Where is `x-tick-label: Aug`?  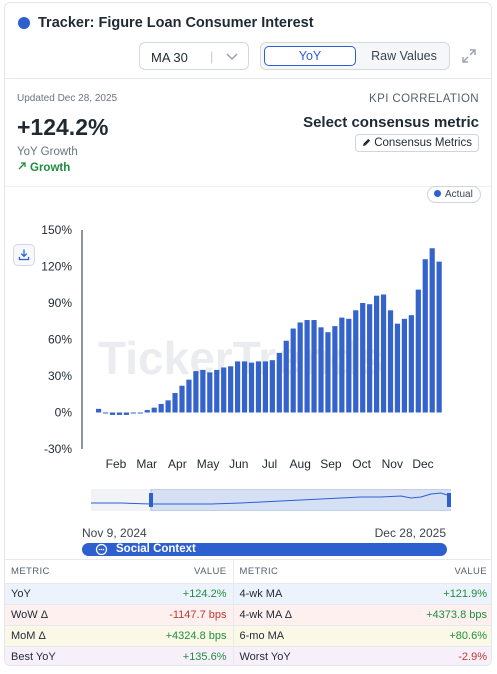
x-tick-label: Aug is located at coordinates (300, 464).